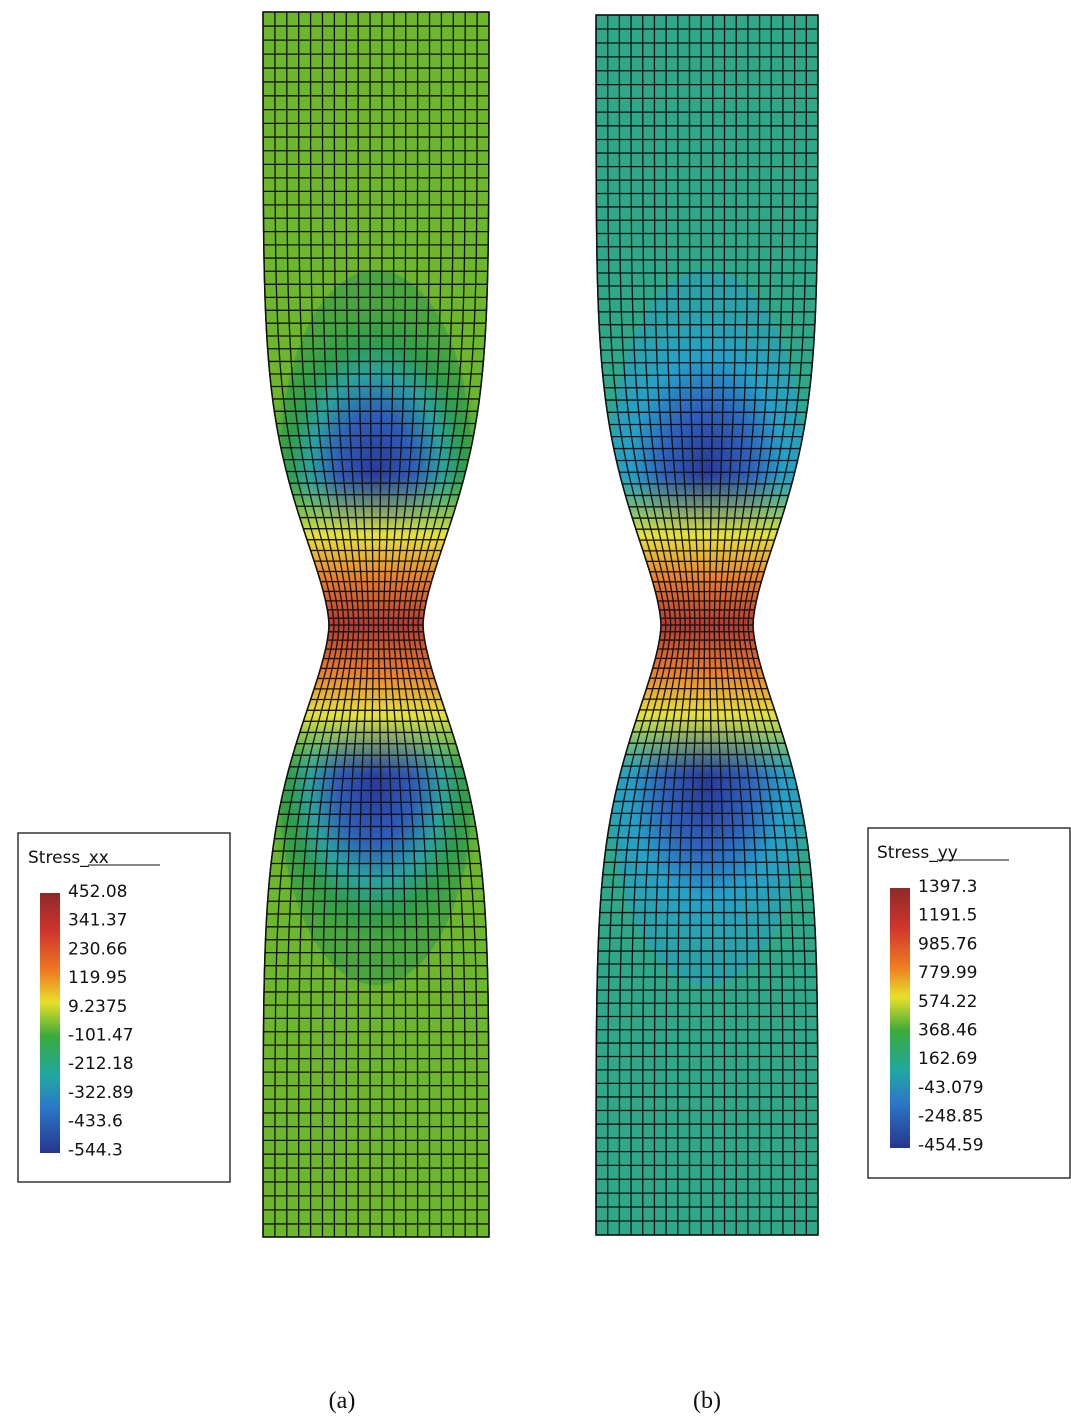 This screenshot has height=1416, width=1071. Describe the element at coordinates (97, 978) in the screenshot. I see `legend-label: 119.95` at that location.